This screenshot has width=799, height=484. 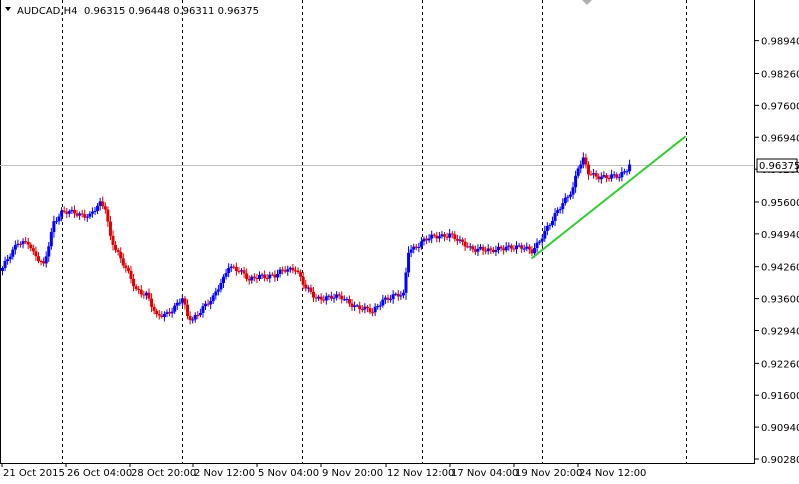 I want to click on y-tick-label: 0.96940, so click(x=780, y=138).